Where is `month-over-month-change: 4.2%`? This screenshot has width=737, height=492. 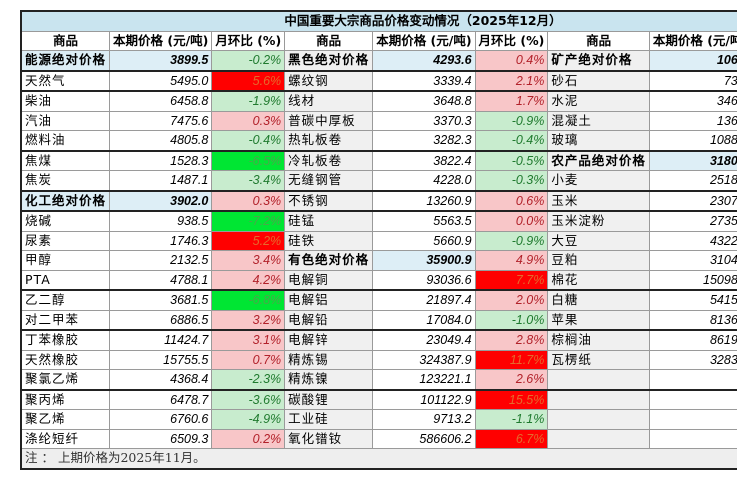 month-over-month-change: 4.2% is located at coordinates (248, 280).